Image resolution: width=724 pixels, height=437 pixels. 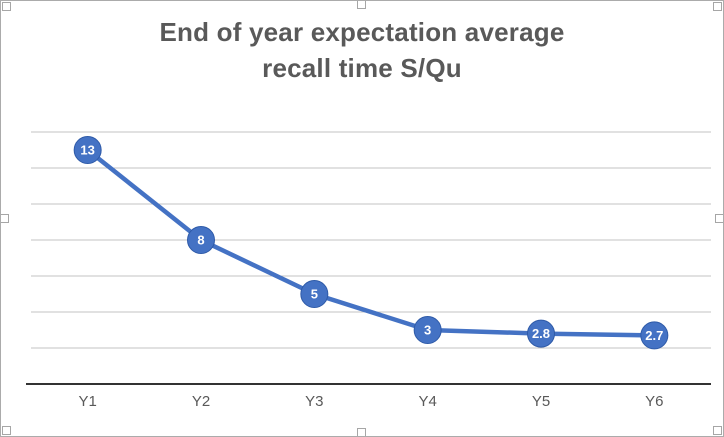 I want to click on data-point-label-Y6: 2.7, so click(x=654, y=335).